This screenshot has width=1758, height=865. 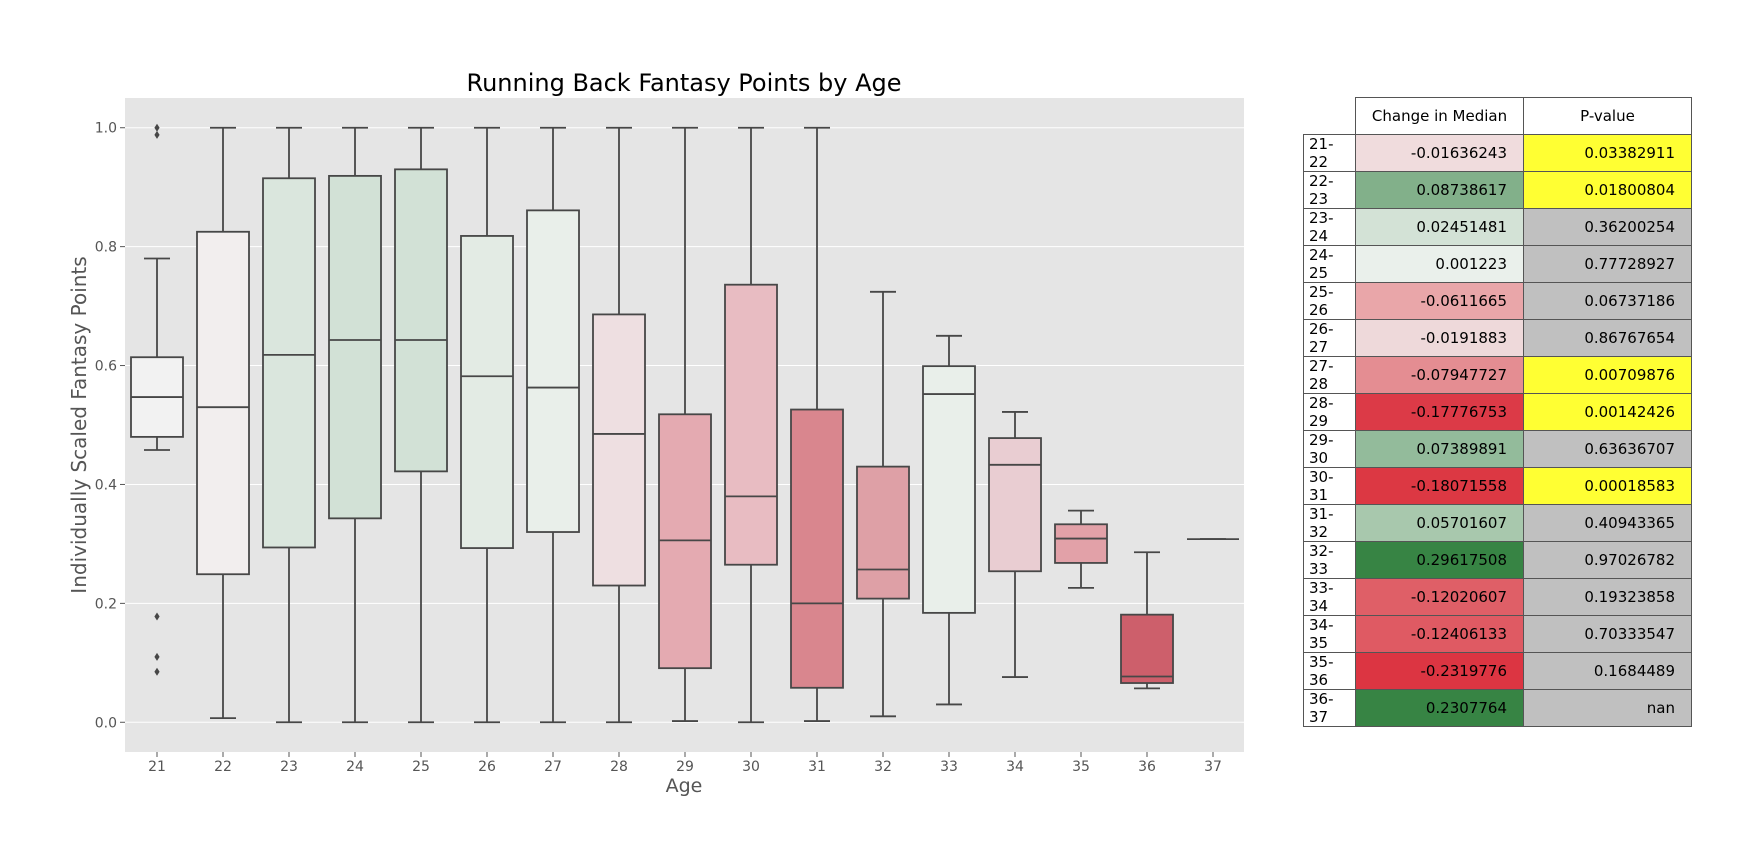 I want to click on row-label: 33-34, so click(x=1329, y=597).